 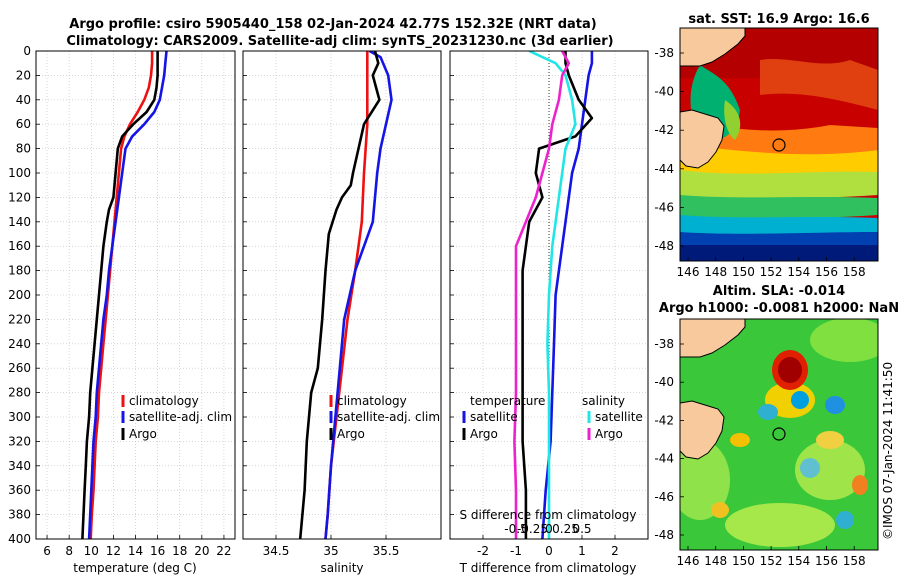 I want to click on legend-label-argo: Argo, so click(x=143, y=434).